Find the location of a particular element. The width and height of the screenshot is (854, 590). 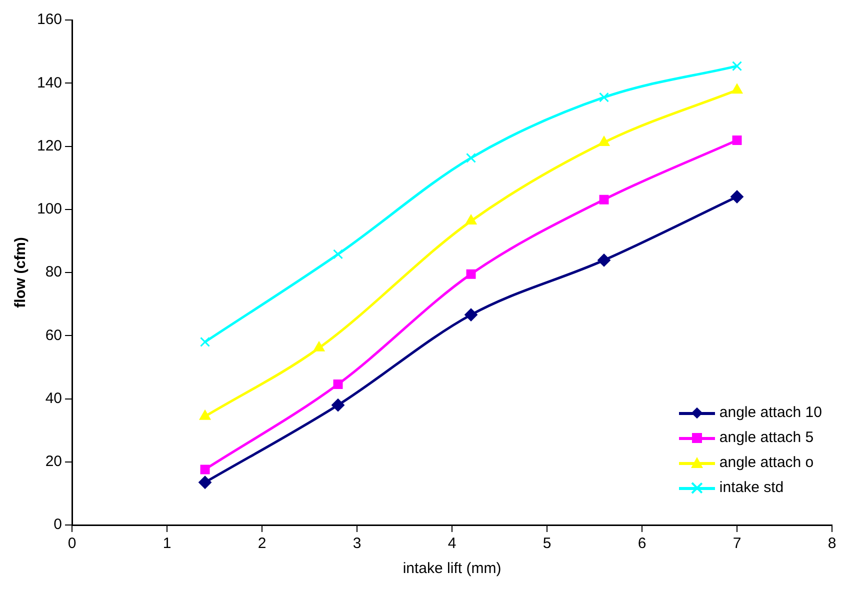

legend-label: intake std is located at coordinates (751, 487).